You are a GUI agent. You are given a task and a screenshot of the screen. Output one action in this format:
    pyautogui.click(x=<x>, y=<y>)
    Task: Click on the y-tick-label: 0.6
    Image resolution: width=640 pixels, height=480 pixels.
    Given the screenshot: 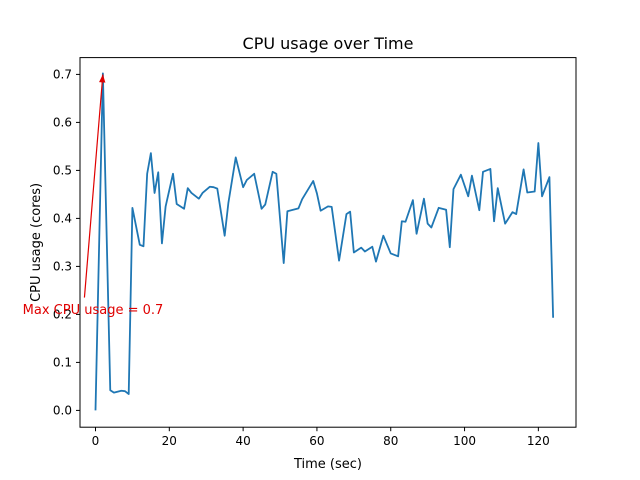 What is the action you would take?
    pyautogui.click(x=62, y=122)
    